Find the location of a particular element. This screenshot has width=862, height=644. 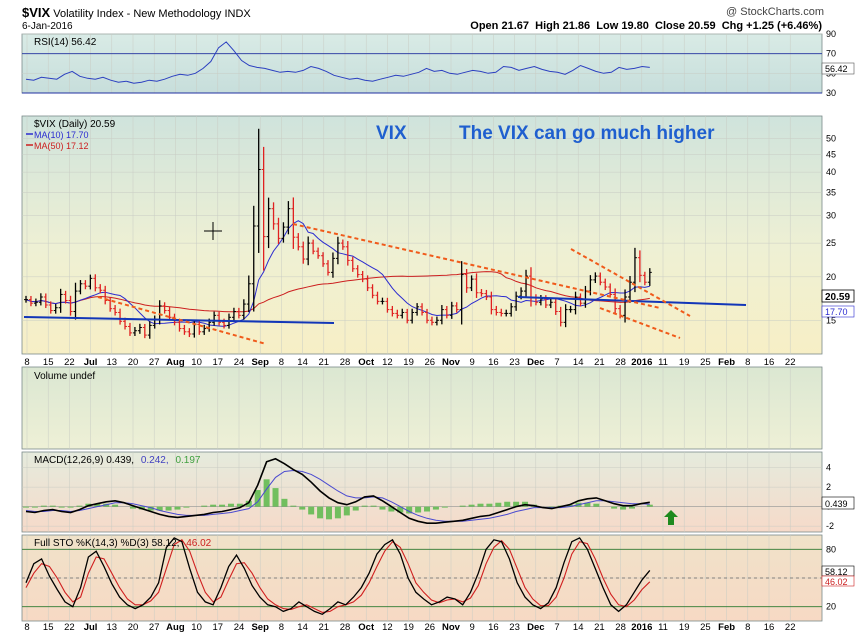

price-y-tick-label: 25 is located at coordinates (831, 243).